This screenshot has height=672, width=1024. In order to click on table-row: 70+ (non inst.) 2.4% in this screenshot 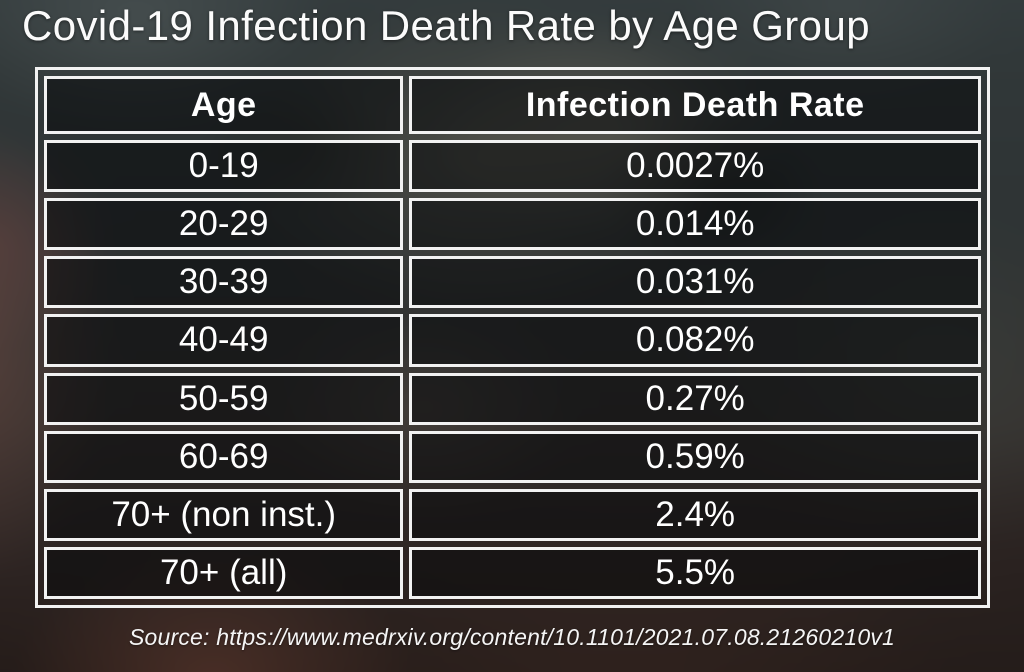, I will do `click(512, 514)`.